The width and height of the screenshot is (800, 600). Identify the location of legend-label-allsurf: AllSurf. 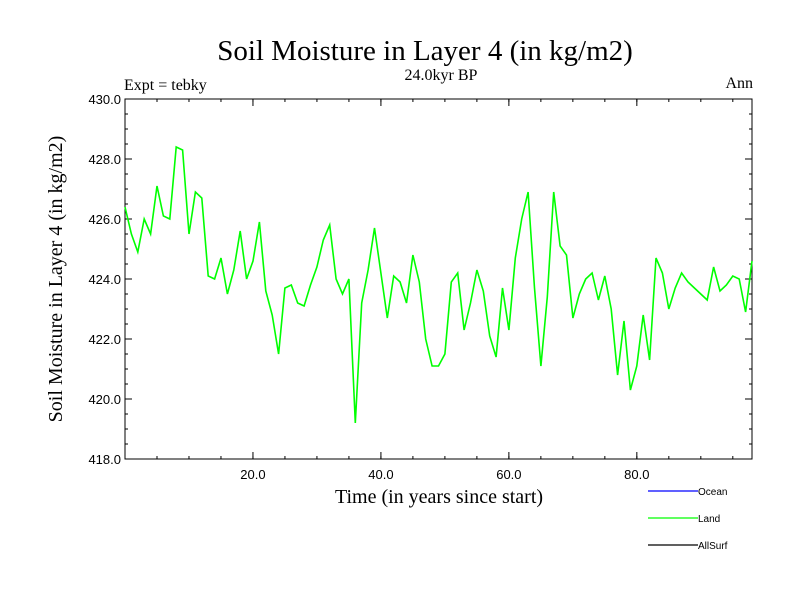
(713, 546).